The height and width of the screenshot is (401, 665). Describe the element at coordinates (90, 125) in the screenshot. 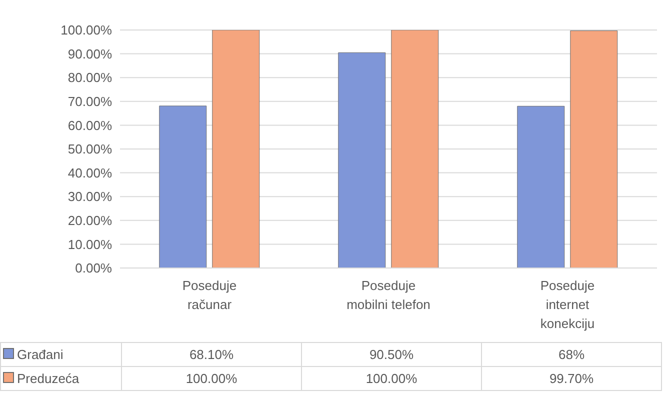

I see `y-tick-label: 60.00%` at that location.